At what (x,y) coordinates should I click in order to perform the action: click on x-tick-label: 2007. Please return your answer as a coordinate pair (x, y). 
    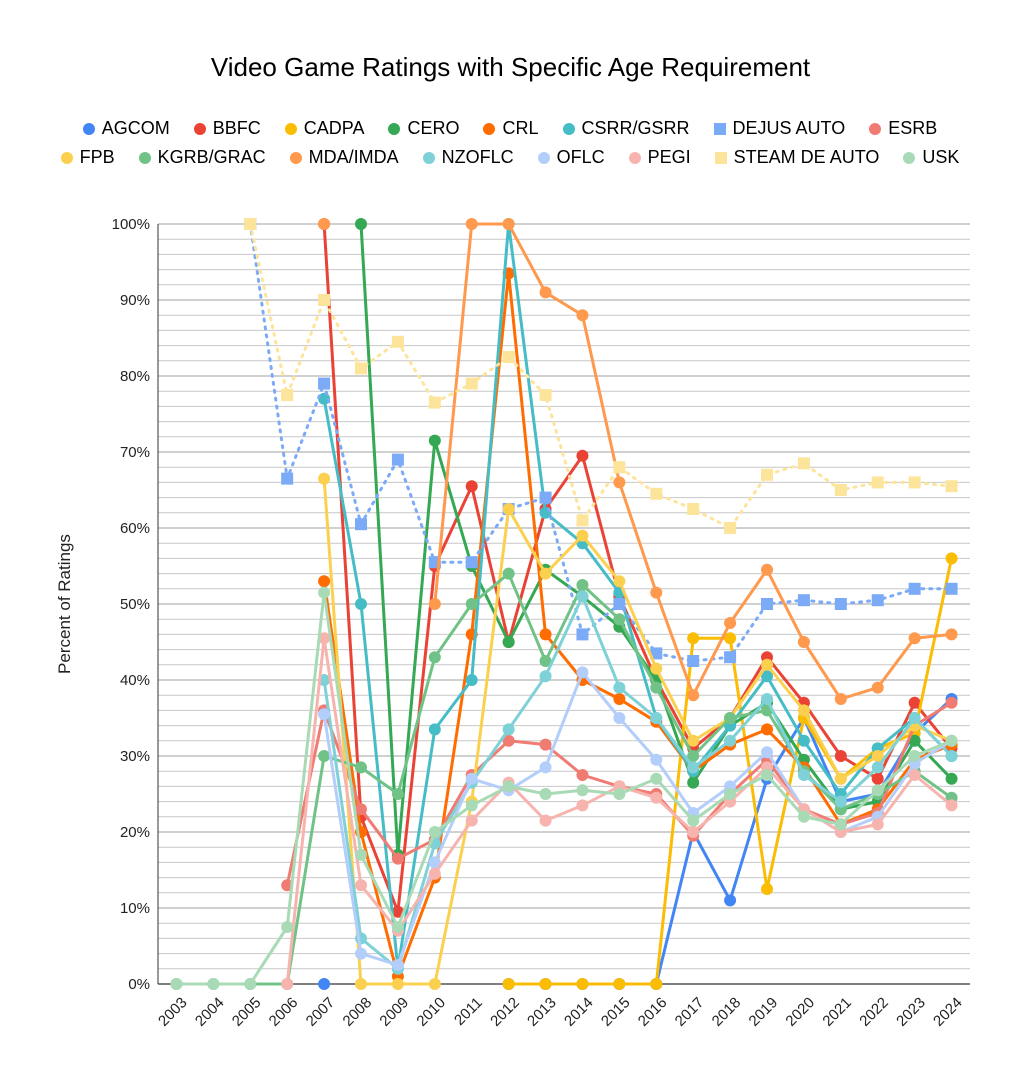
    Looking at the image, I should click on (321, 1012).